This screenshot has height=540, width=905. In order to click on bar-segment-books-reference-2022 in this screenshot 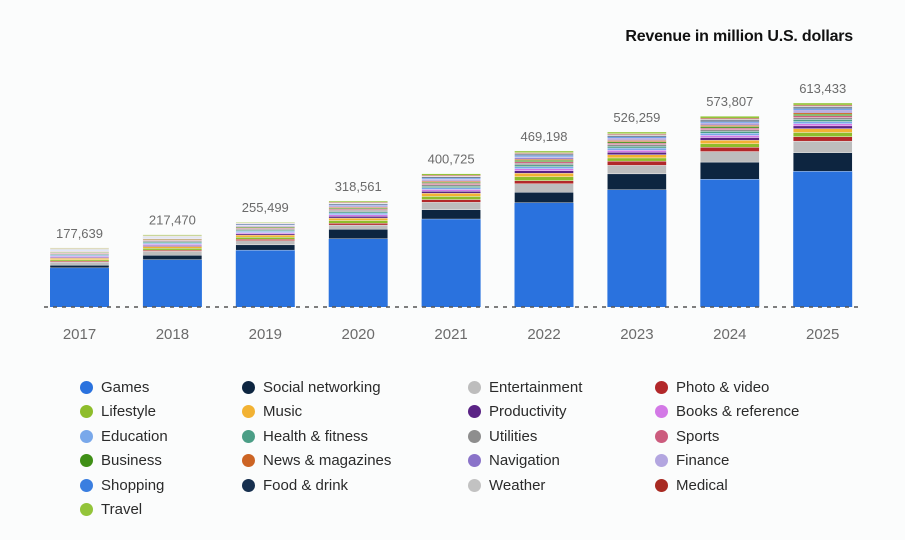, I will do `click(544, 169)`.